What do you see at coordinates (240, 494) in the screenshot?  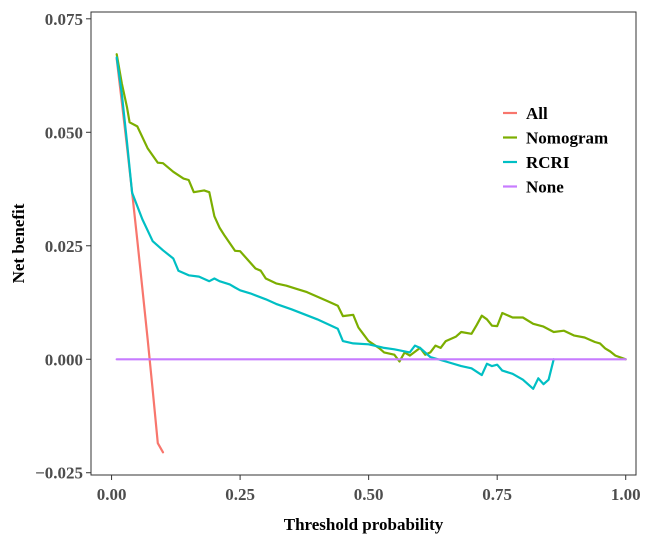 I see `x-tick-label: 0.25` at bounding box center [240, 494].